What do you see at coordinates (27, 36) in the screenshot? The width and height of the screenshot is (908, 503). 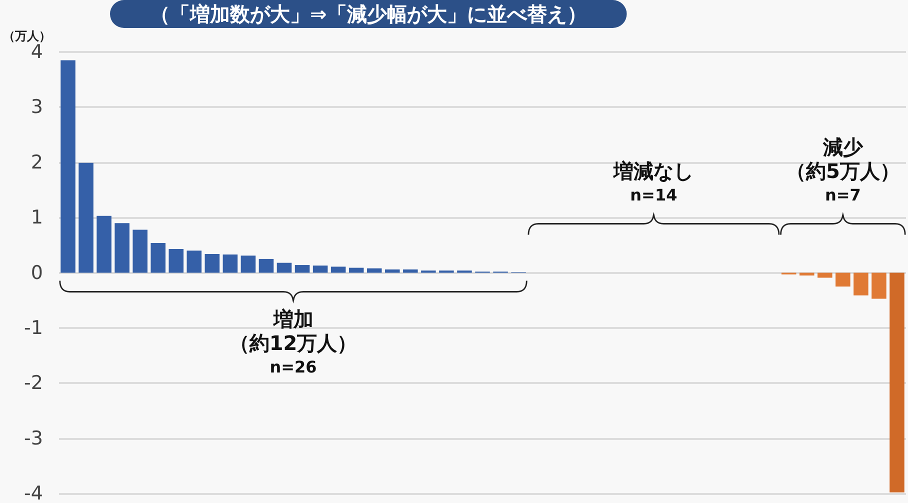 I see `y-axis-title: （万人）` at bounding box center [27, 36].